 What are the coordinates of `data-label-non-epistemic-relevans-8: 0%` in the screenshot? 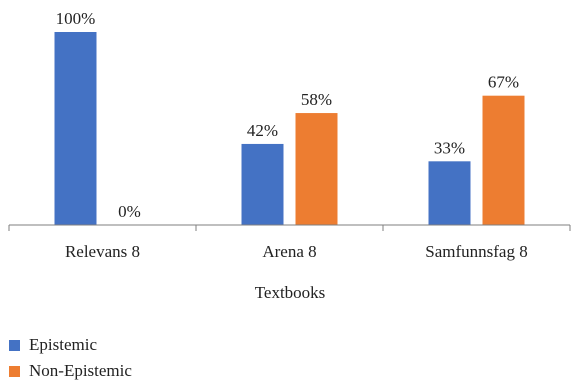 It's located at (129, 211).